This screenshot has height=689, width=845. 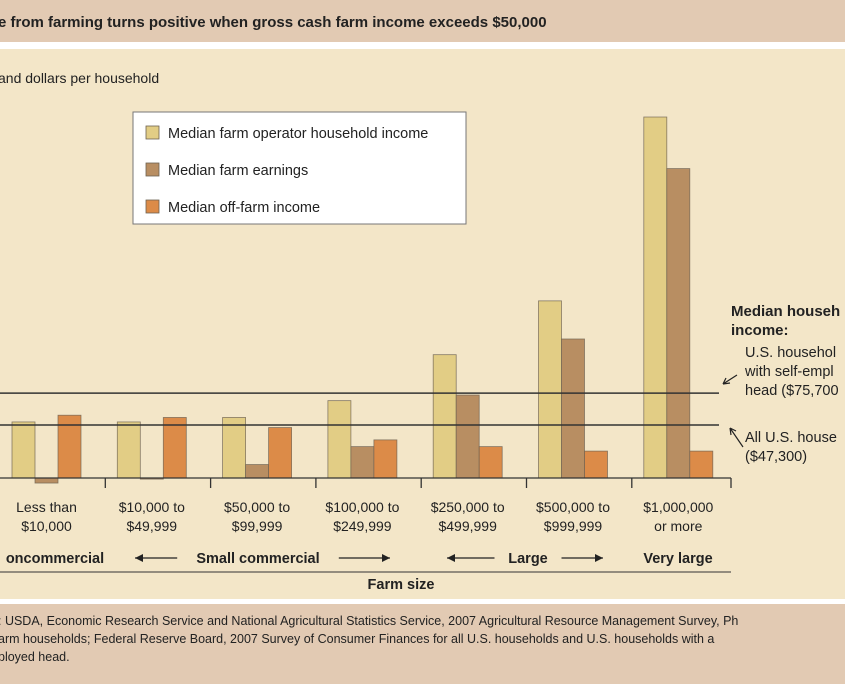 I want to click on x-tick-label: $49,999, so click(x=151, y=526).